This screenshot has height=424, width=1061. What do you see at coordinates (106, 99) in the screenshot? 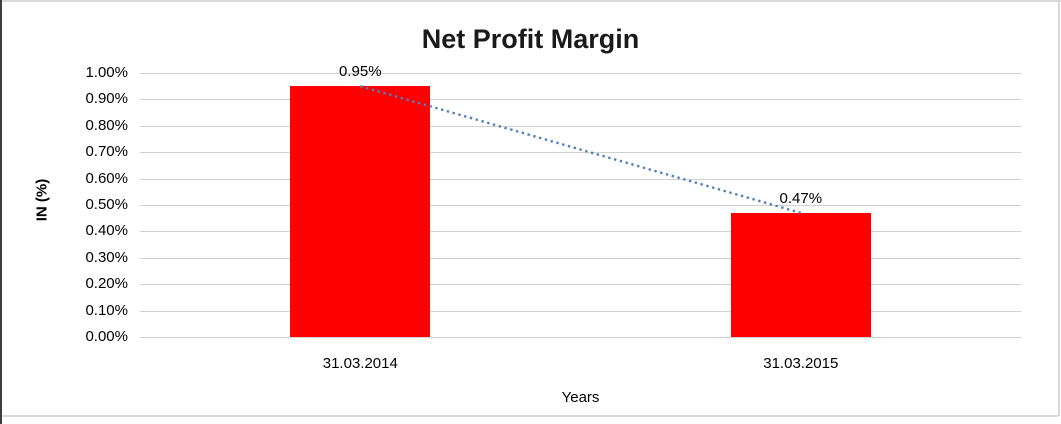
I see `y-axis-tick-label: 0.90%` at bounding box center [106, 99].